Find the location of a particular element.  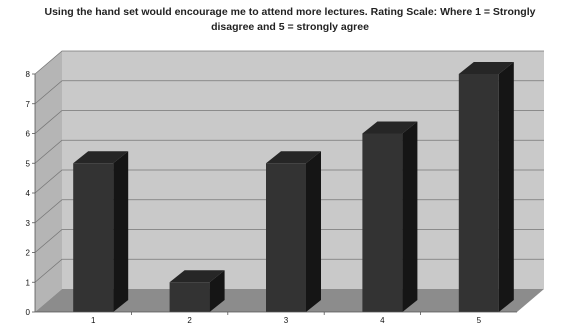

x-tick-label: 2 is located at coordinates (189, 320).